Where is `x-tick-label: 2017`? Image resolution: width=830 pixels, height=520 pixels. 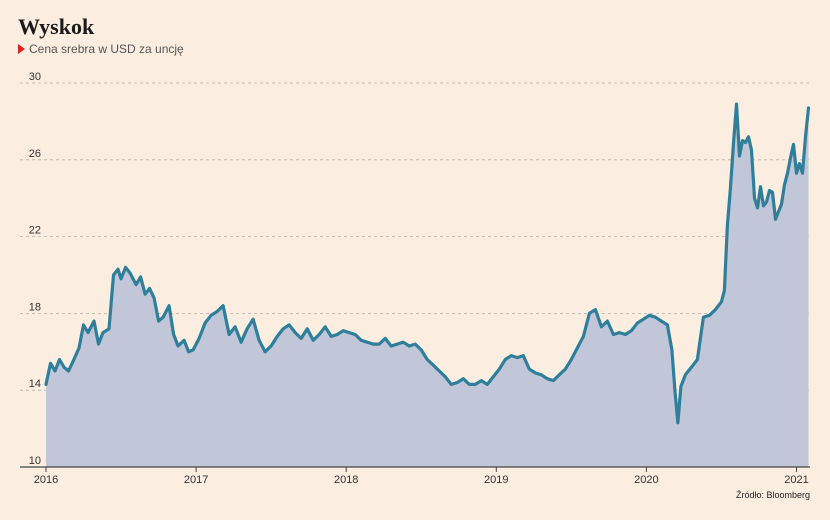 x-tick-label: 2017 is located at coordinates (196, 480).